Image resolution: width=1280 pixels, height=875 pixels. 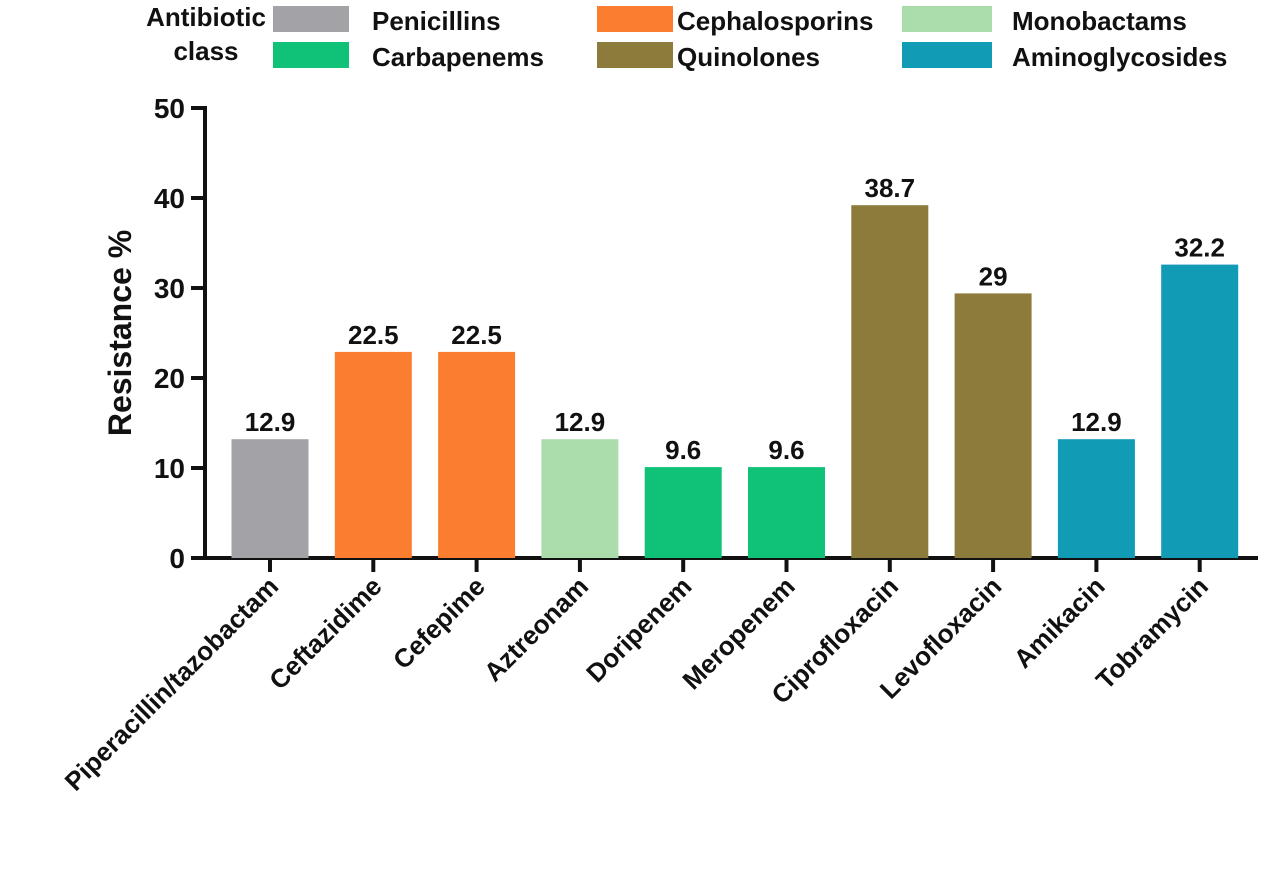 What do you see at coordinates (120, 333) in the screenshot?
I see `y-axis-title: Resistance %` at bounding box center [120, 333].